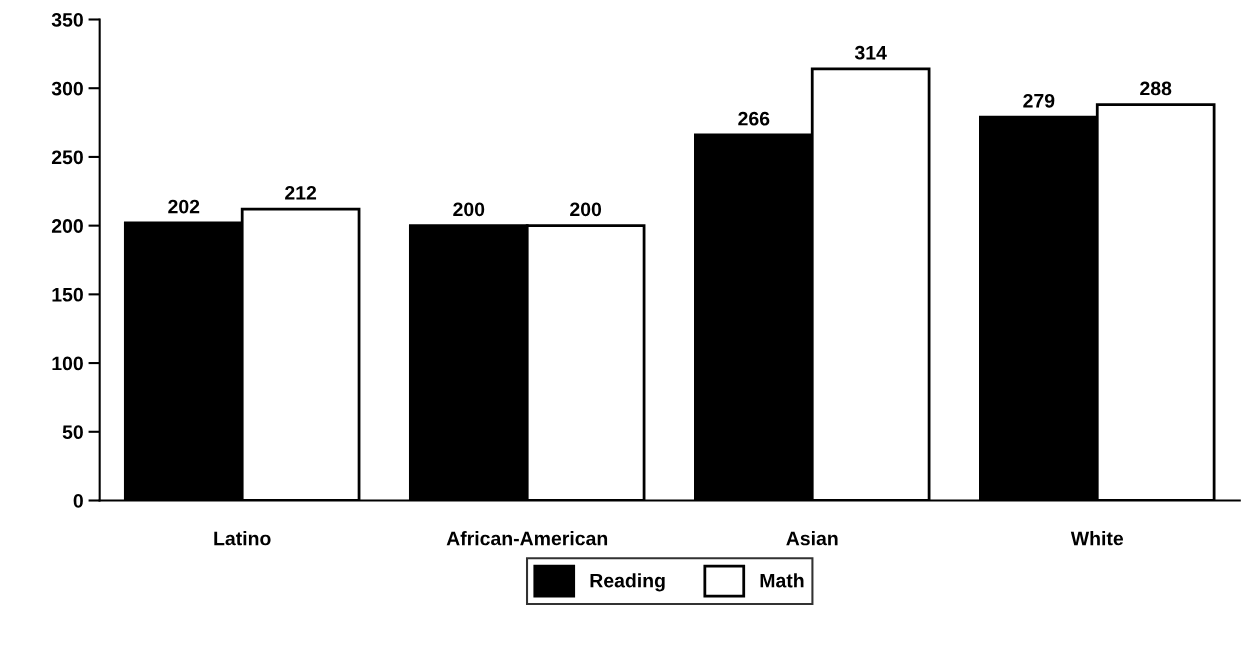 This screenshot has height=650, width=1246. What do you see at coordinates (627, 582) in the screenshot?
I see `legend-label: Reading` at bounding box center [627, 582].